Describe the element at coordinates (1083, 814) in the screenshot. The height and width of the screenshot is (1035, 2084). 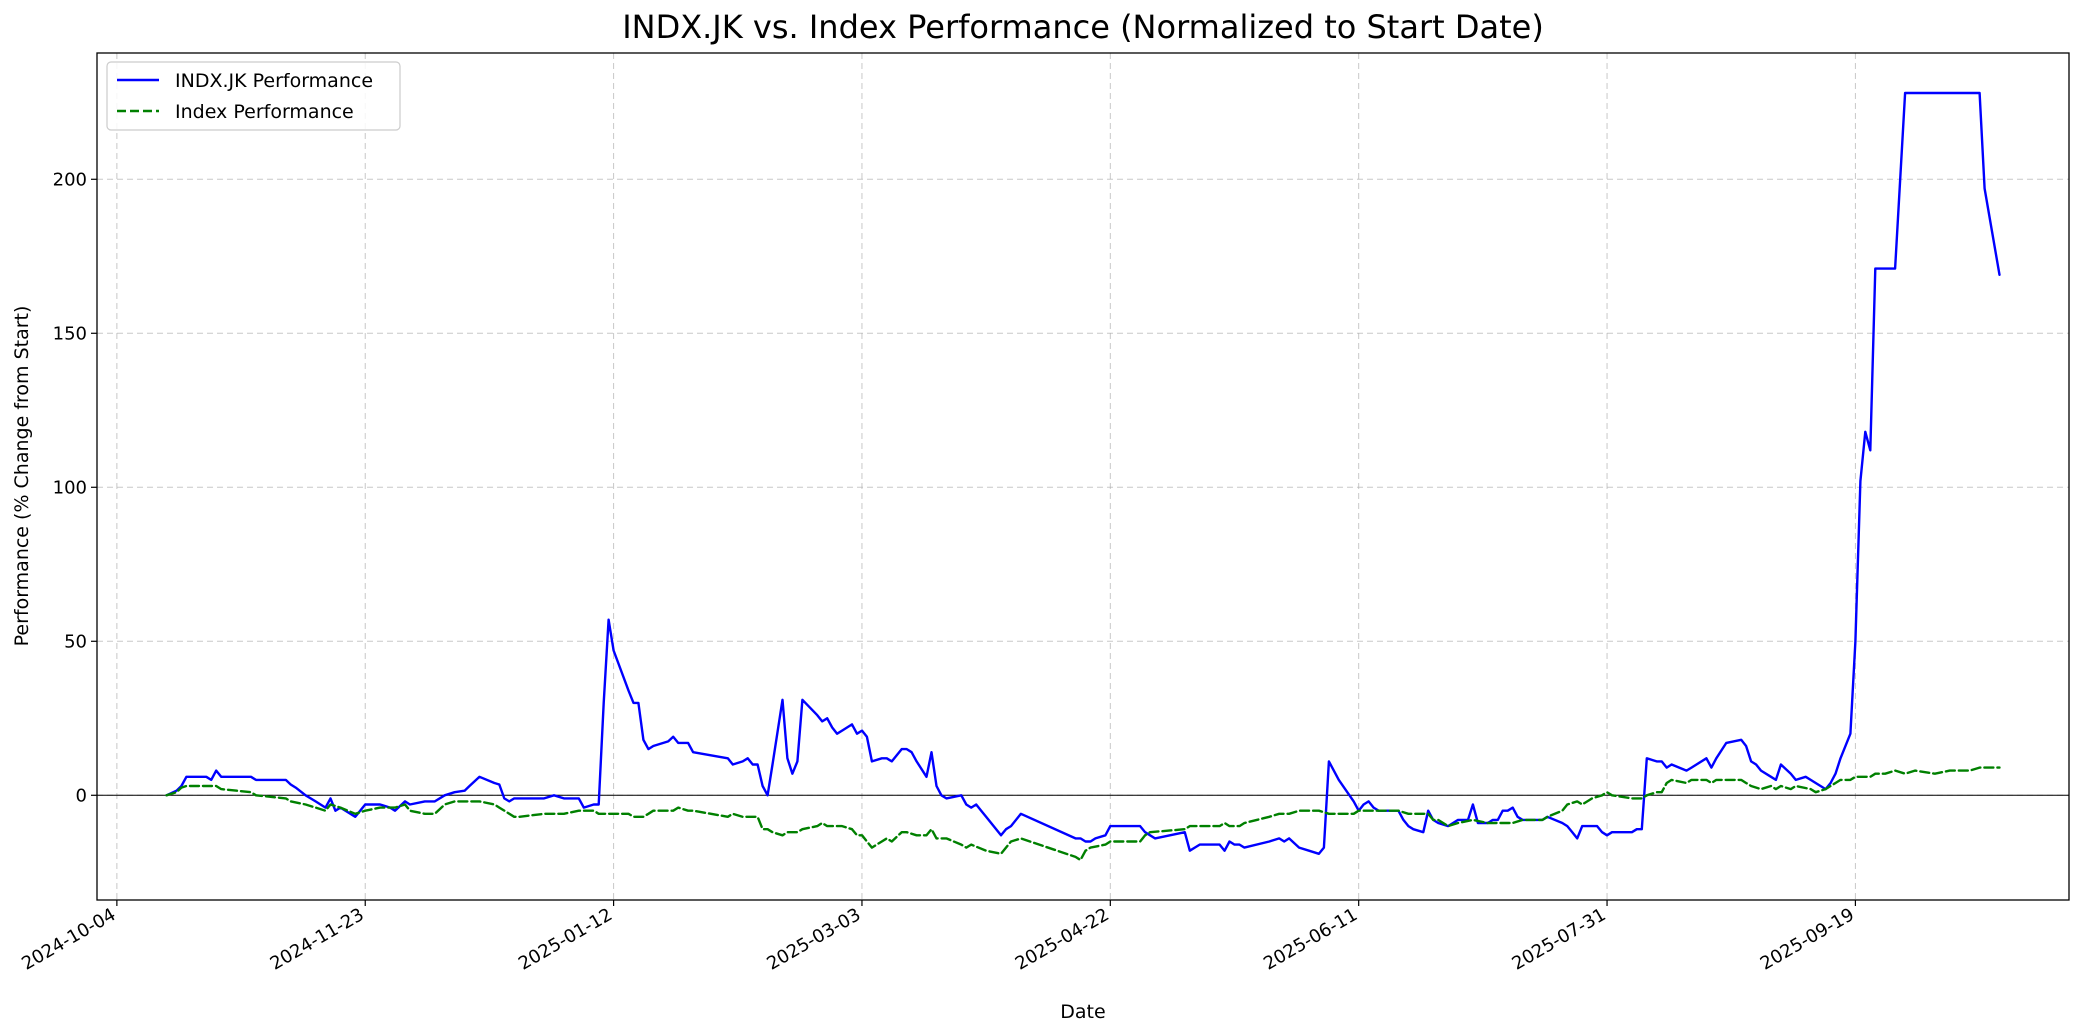
I see `series-line-index` at that location.